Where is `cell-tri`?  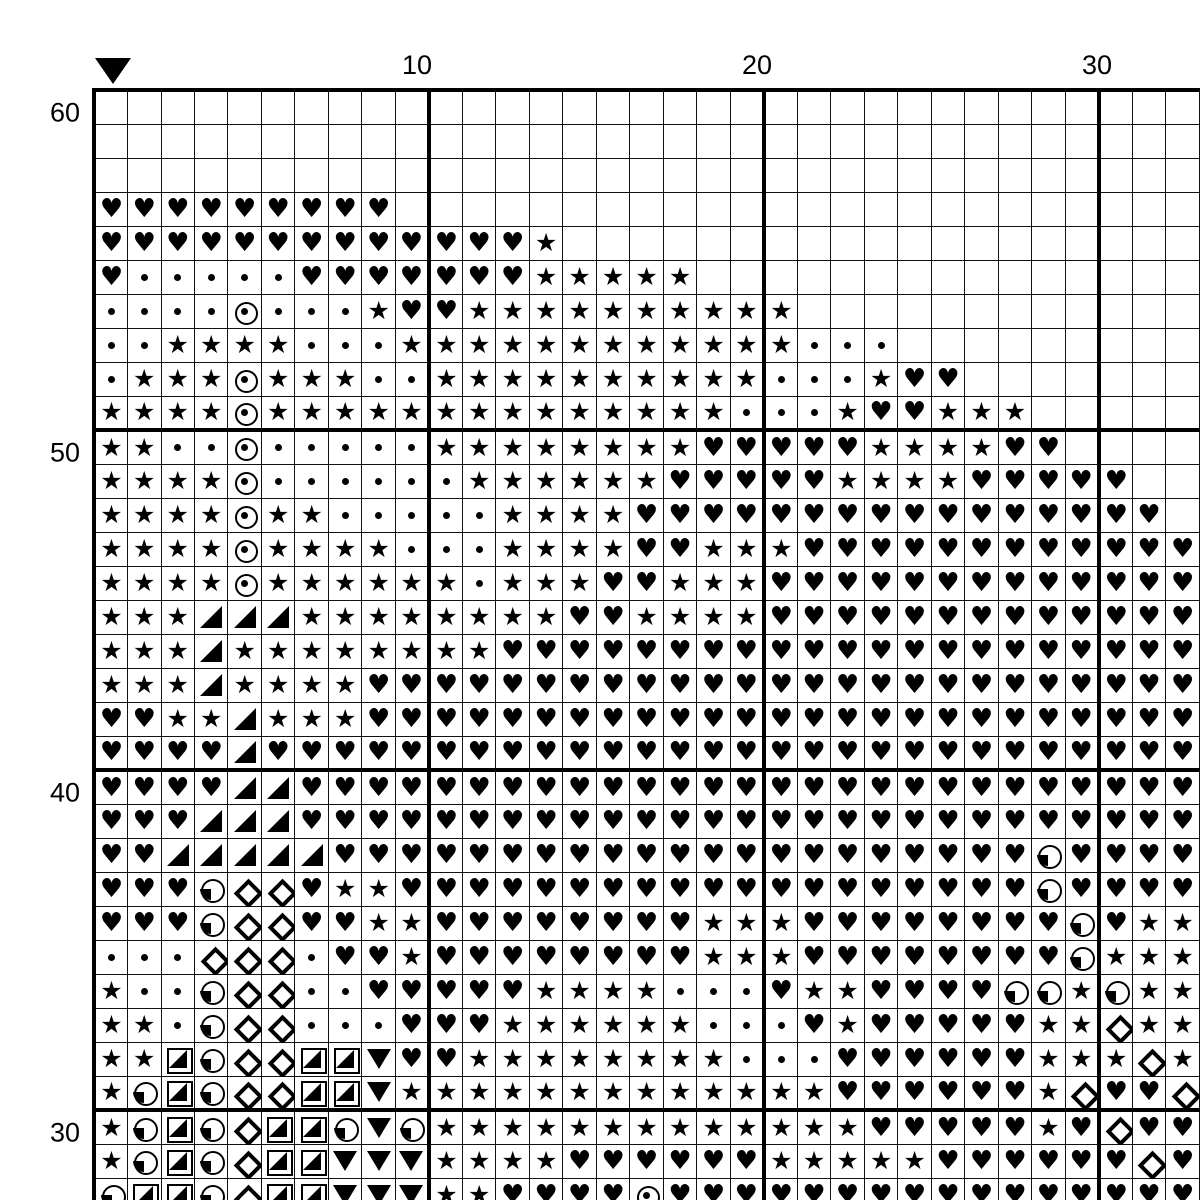
cell-tri is located at coordinates (278, 617).